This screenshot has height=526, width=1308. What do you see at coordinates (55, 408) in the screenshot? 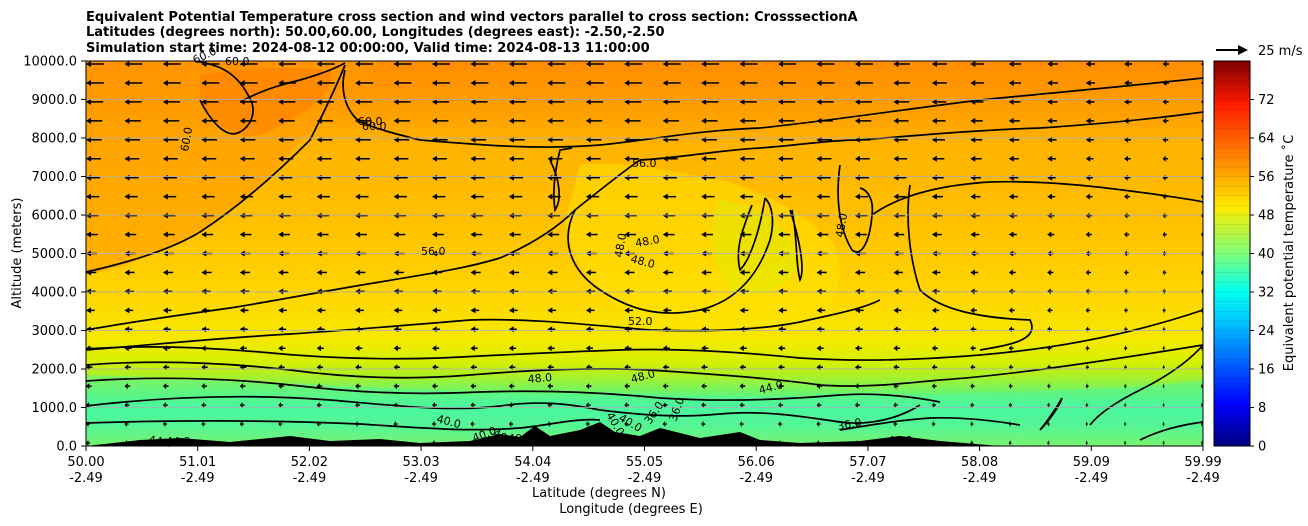
I see `y-tick-label: 1000.0` at bounding box center [55, 408].